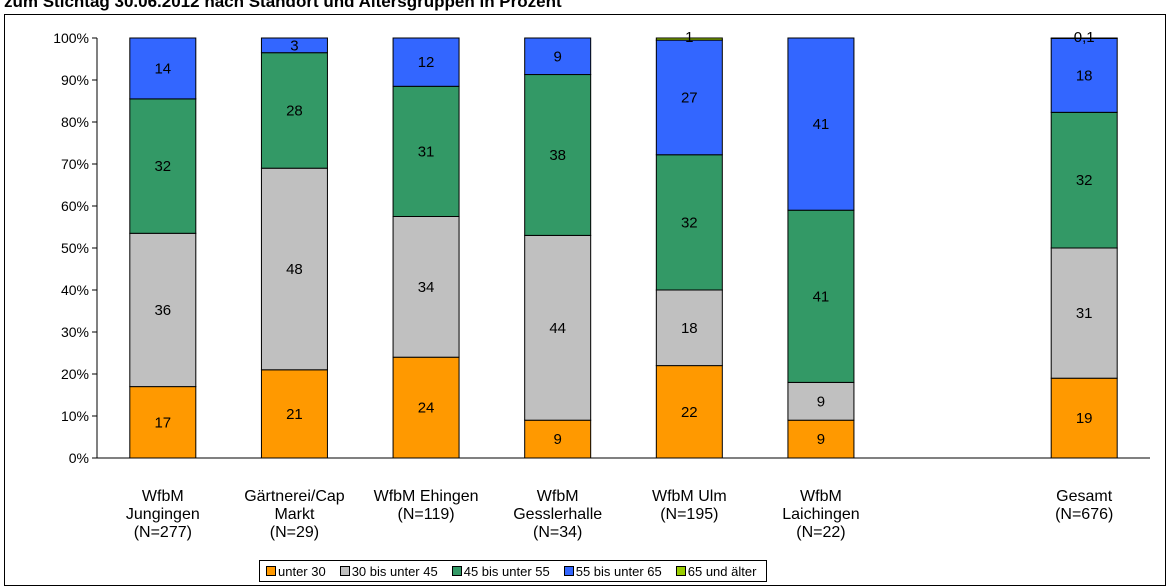 The image size is (1170, 588). I want to click on data-label: 14, so click(162, 68).